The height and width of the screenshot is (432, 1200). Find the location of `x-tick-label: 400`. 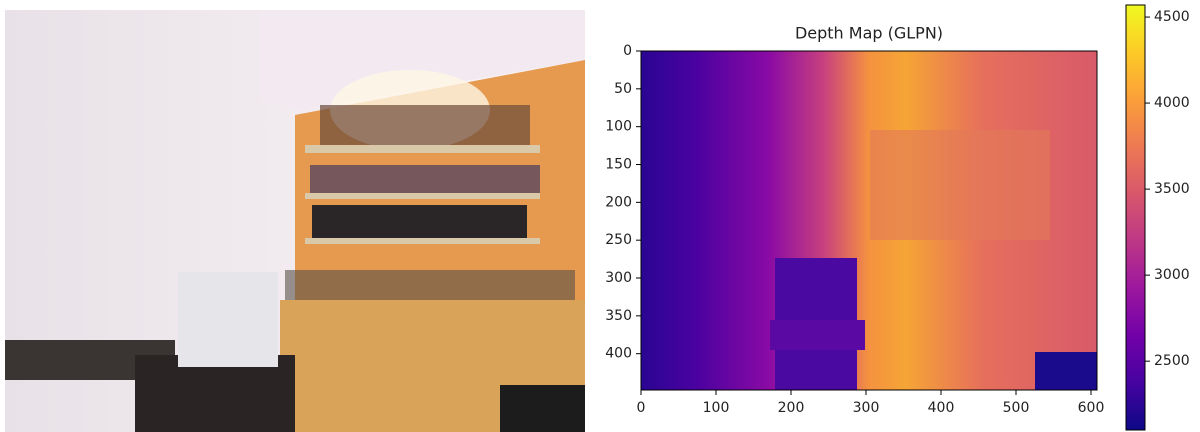

x-tick-label: 400 is located at coordinates (941, 408).